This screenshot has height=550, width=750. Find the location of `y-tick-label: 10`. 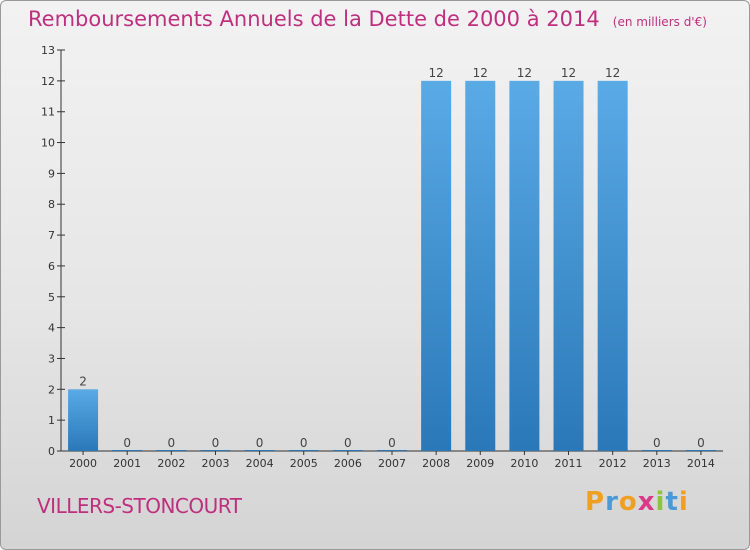

y-tick-label: 10 is located at coordinates (48, 143).